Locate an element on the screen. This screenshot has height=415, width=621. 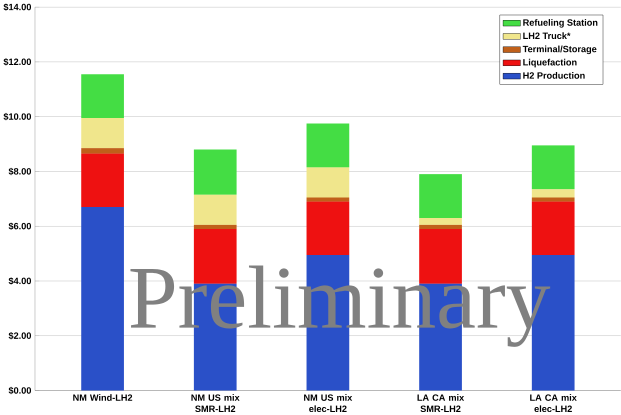
legend-label: H2 Production is located at coordinates (554, 75).